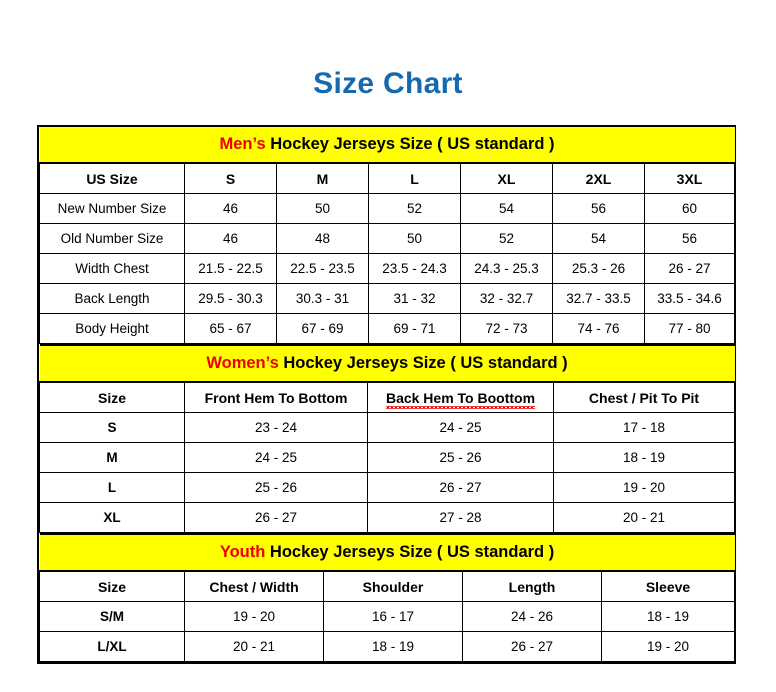 The height and width of the screenshot is (692, 776). Describe the element at coordinates (276, 487) in the screenshot. I see `womens-cell-2-0: 25 - 26` at that location.